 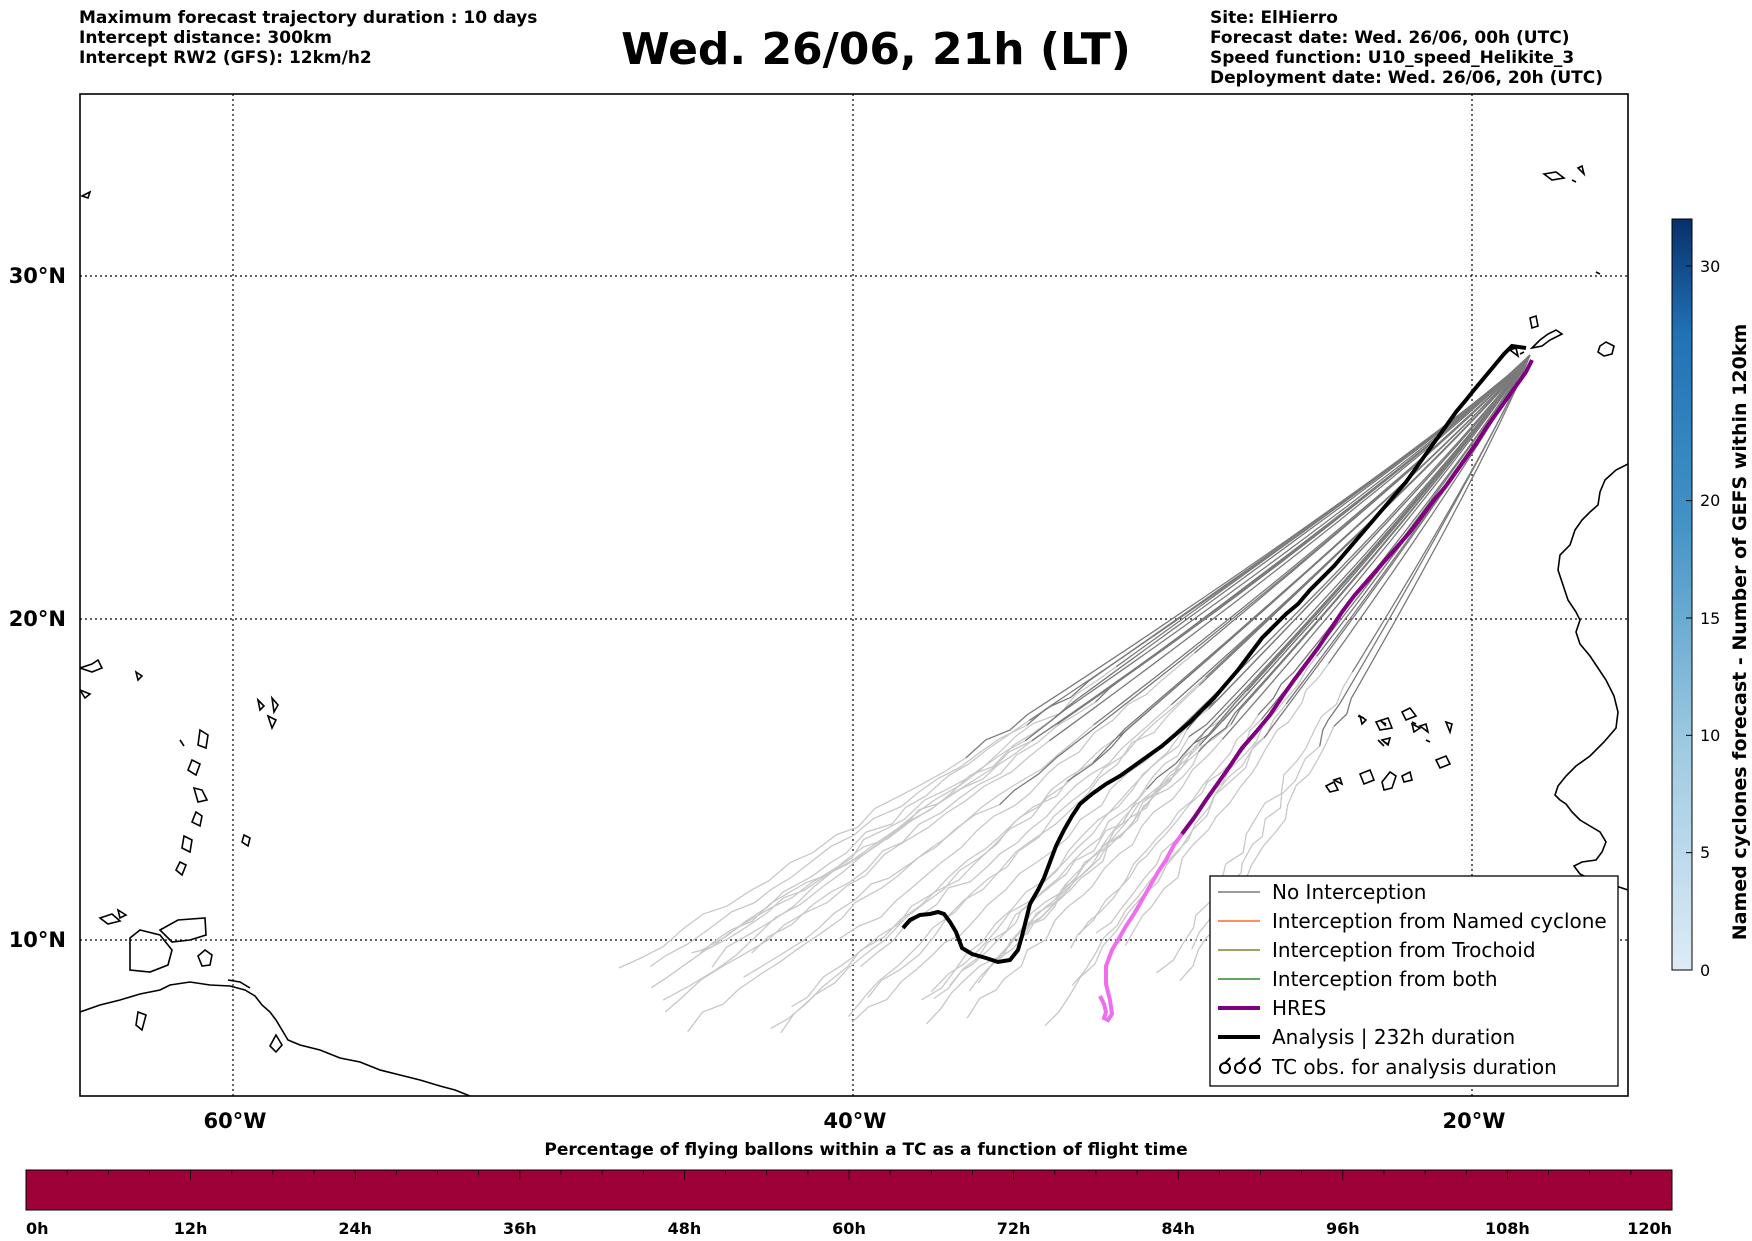 What do you see at coordinates (685, 1228) in the screenshot?
I see `flight-time-label: 48h` at bounding box center [685, 1228].